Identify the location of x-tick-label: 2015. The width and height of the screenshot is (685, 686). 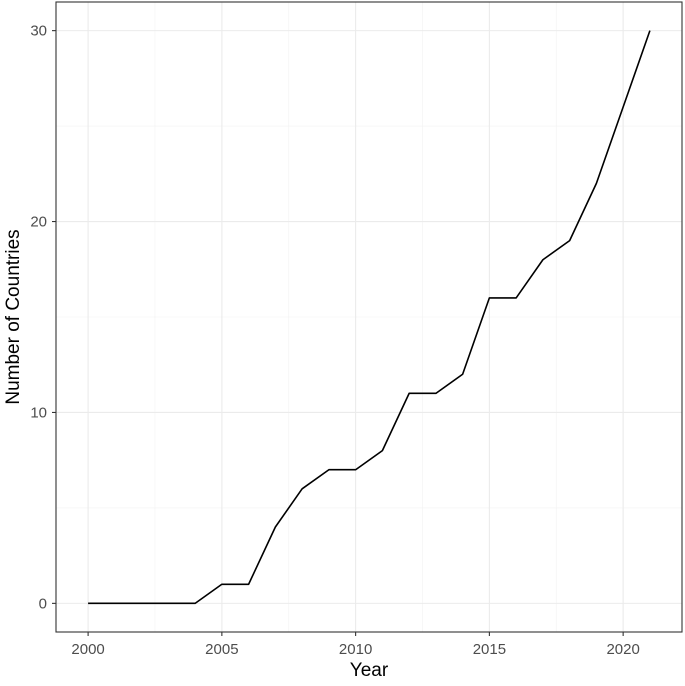
(489, 649).